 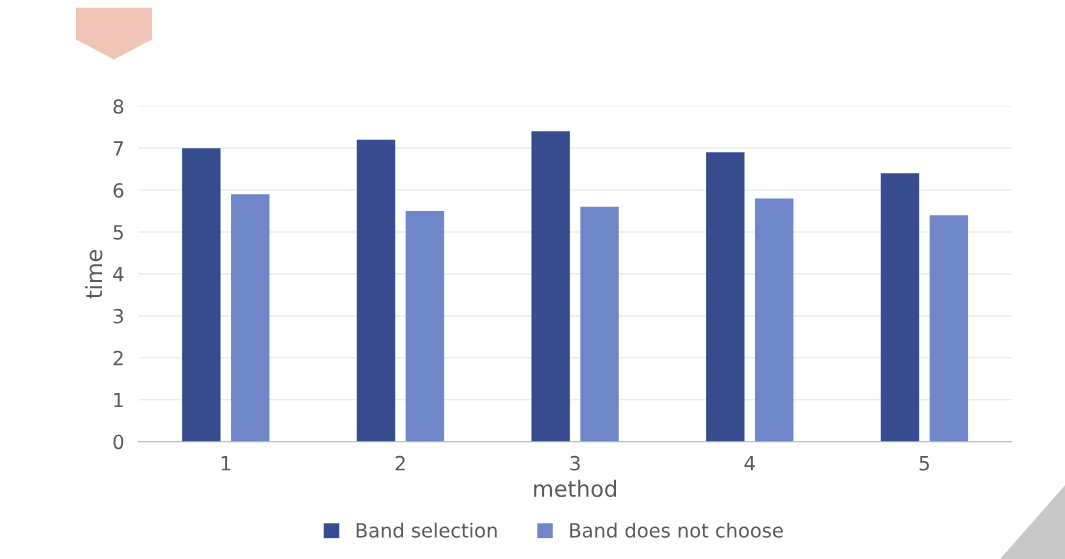 What do you see at coordinates (400, 463) in the screenshot?
I see `x-tick-label: 2` at bounding box center [400, 463].